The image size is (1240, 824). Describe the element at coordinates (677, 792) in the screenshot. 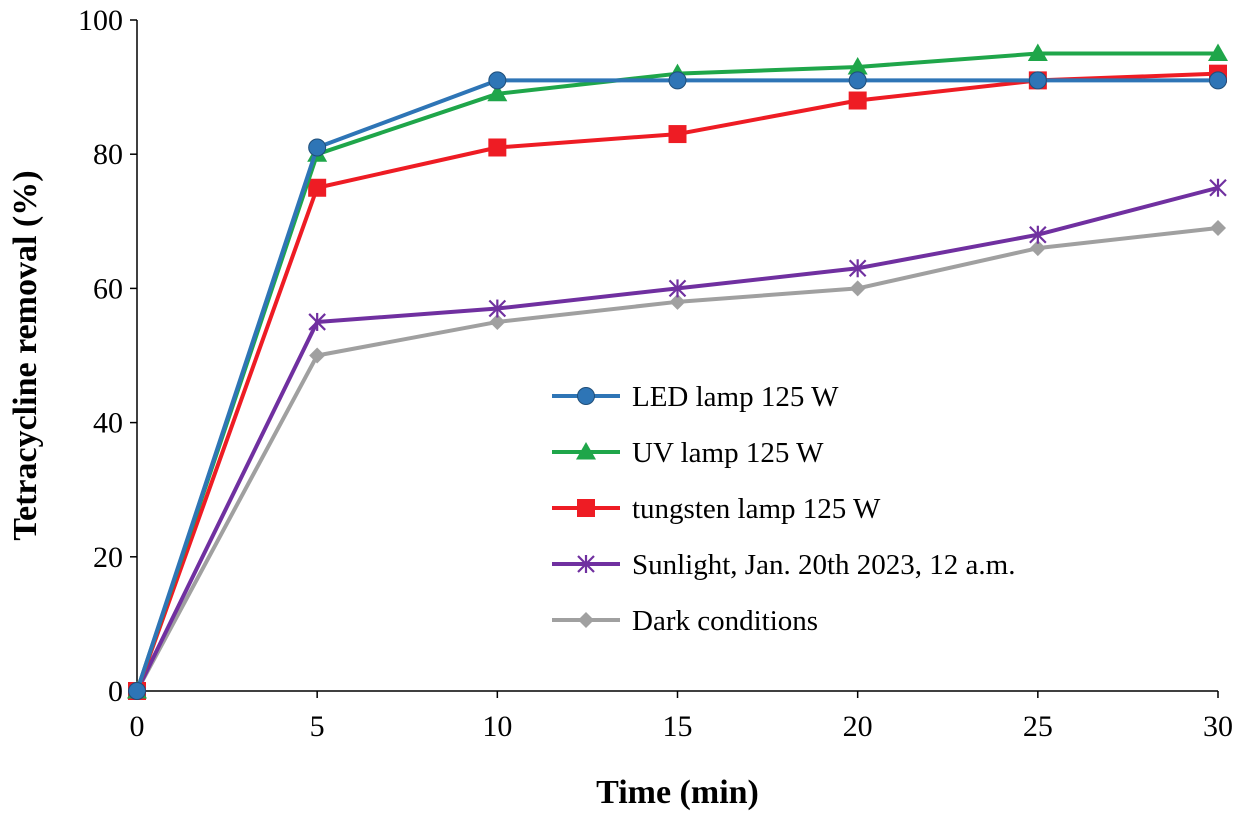

I see `x-axis-title: Time (min)` at that location.